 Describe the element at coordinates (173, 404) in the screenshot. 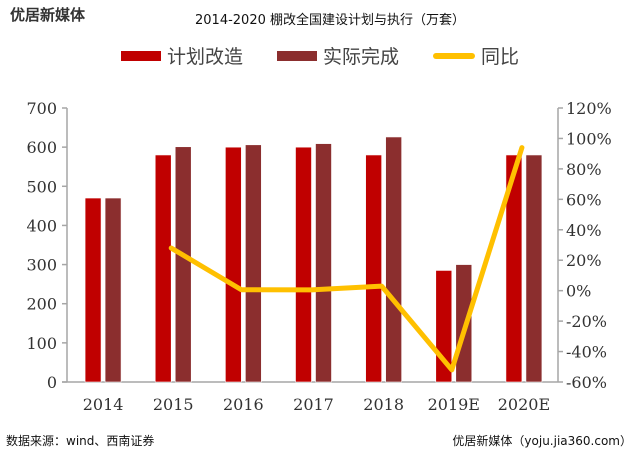

I see `x-tick-label: 2015` at that location.